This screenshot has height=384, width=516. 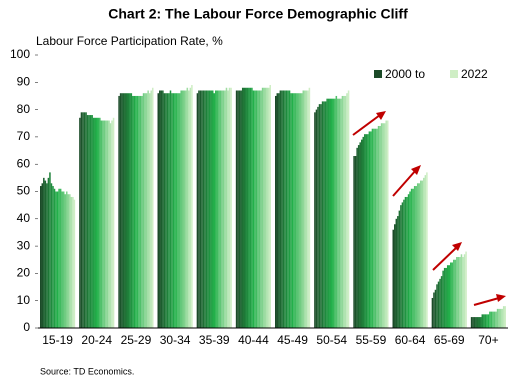 What do you see at coordinates (24, 81) in the screenshot?
I see `y-tick-label: 90` at bounding box center [24, 81].